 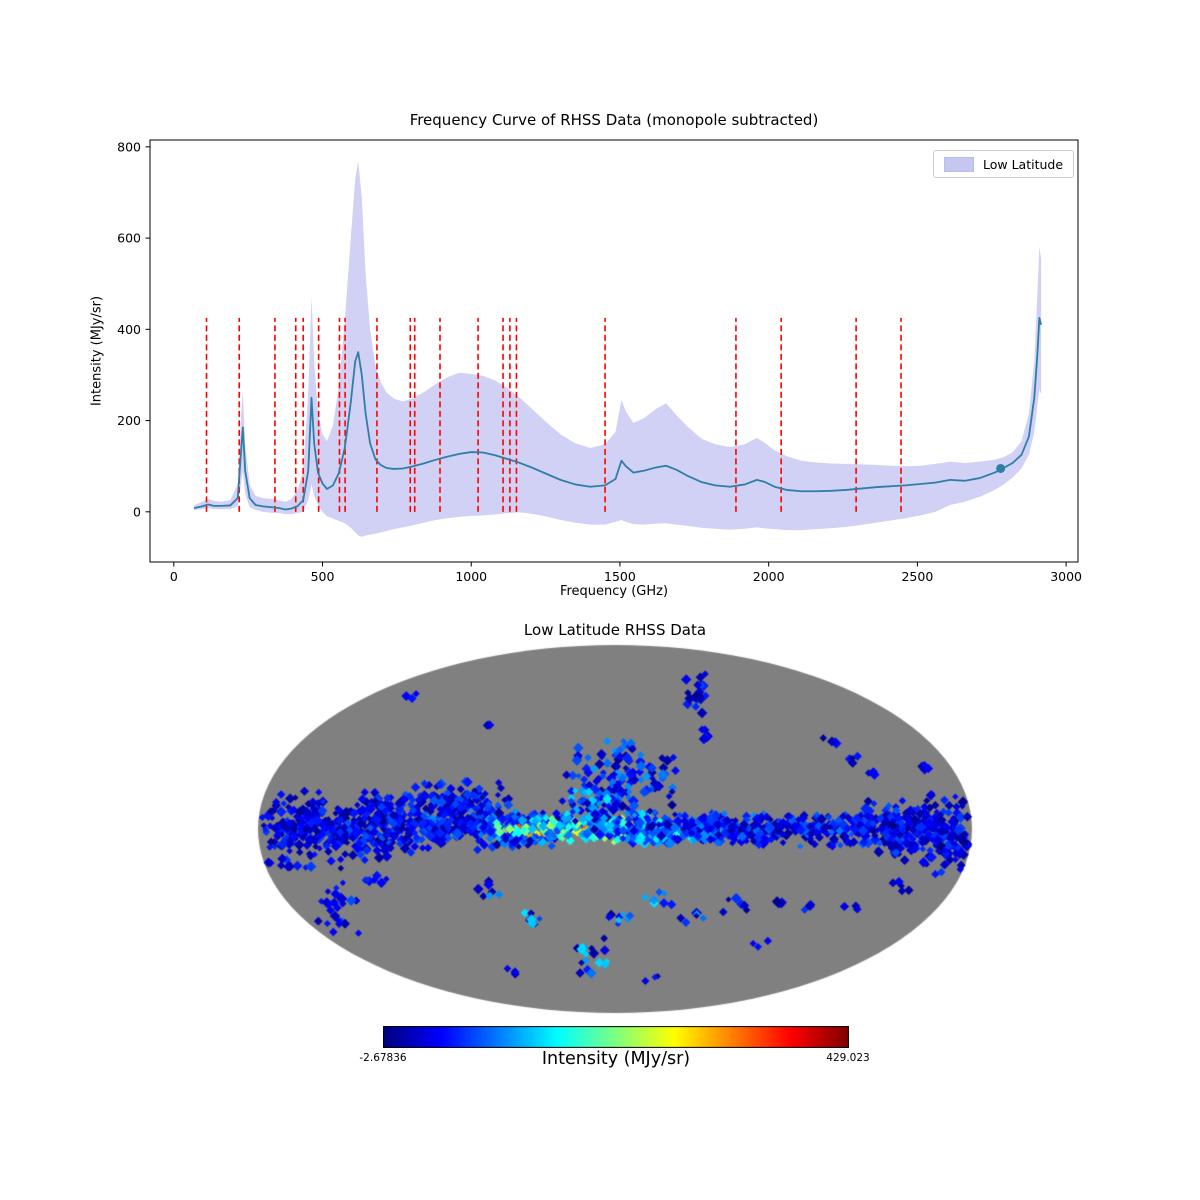 I want to click on line-chart-xlabel: Frequency (GHz), so click(x=614, y=591).